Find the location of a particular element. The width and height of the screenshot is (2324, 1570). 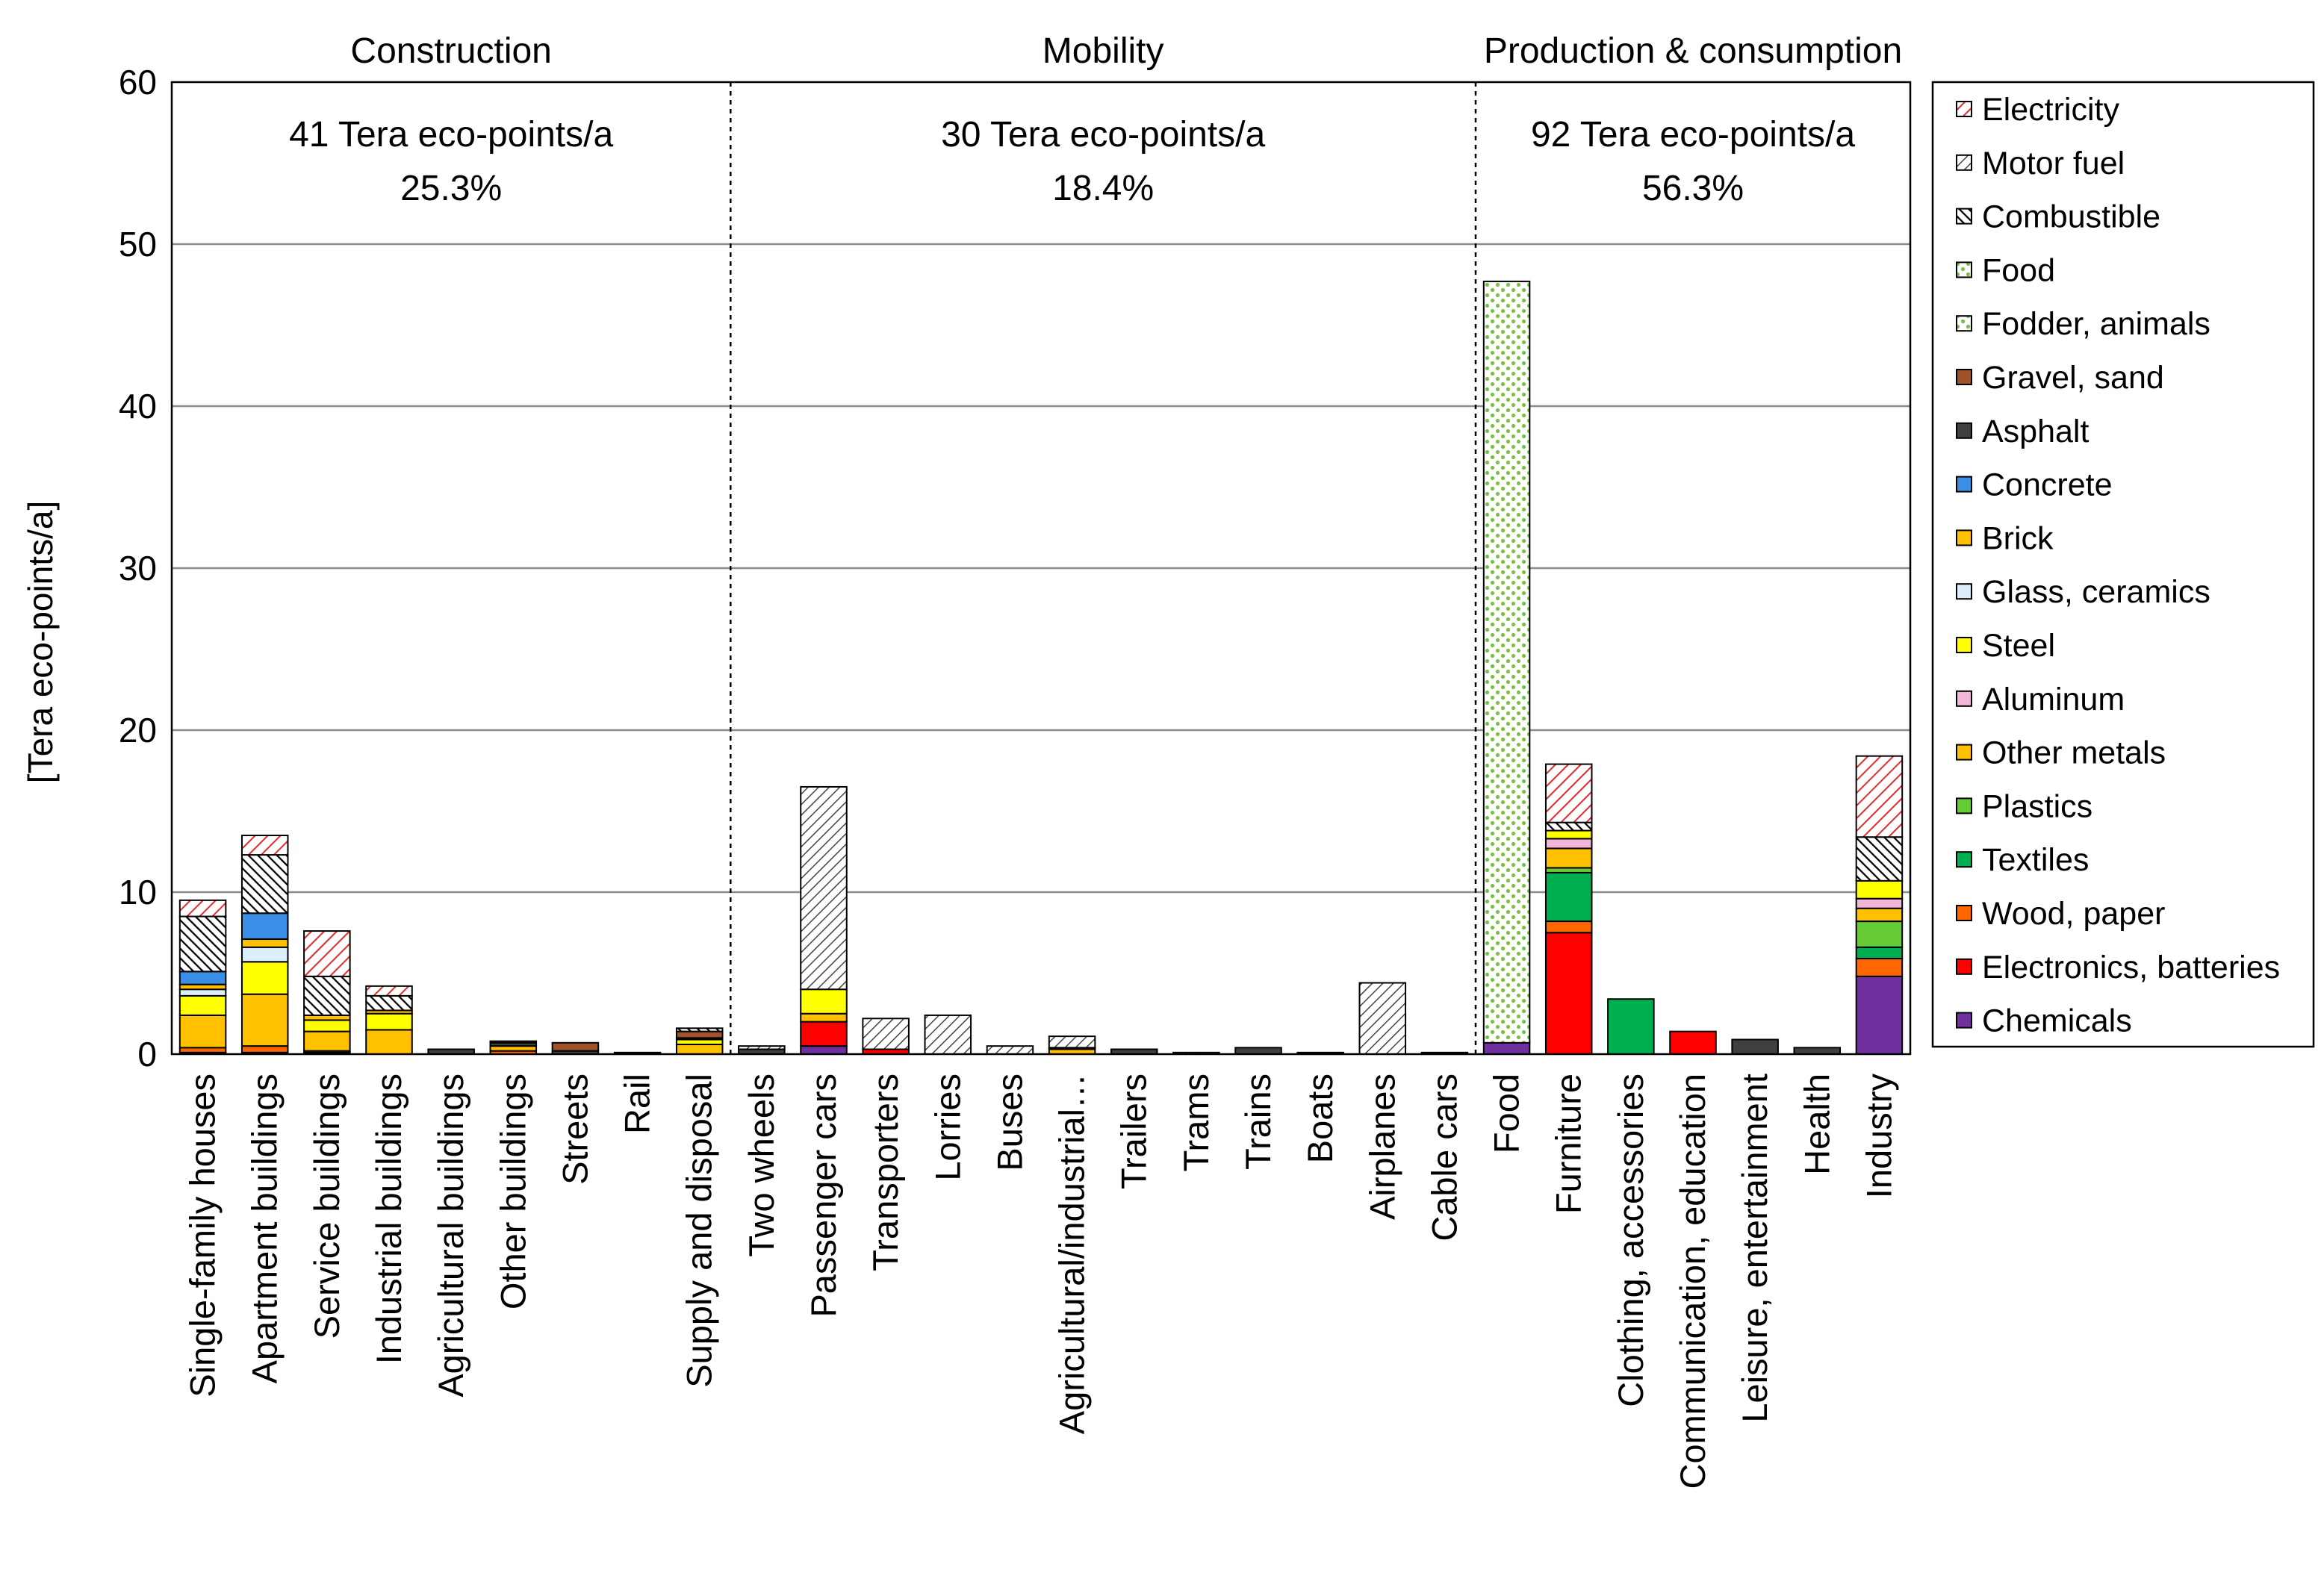

legend-label-electronics-batteries: Electronics, batteries is located at coordinates (2131, 968).